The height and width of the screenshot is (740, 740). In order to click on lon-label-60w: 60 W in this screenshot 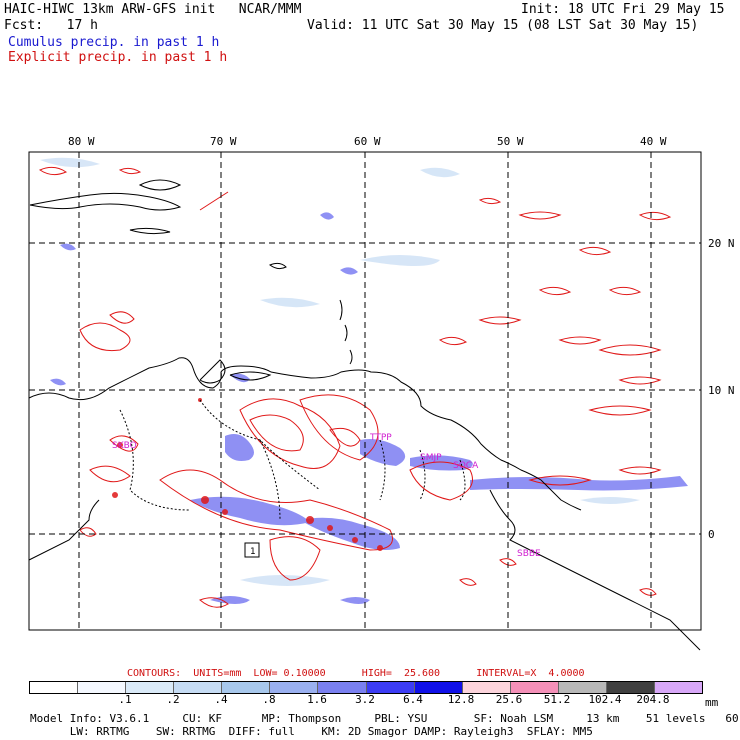, I will do `click(367, 141)`.